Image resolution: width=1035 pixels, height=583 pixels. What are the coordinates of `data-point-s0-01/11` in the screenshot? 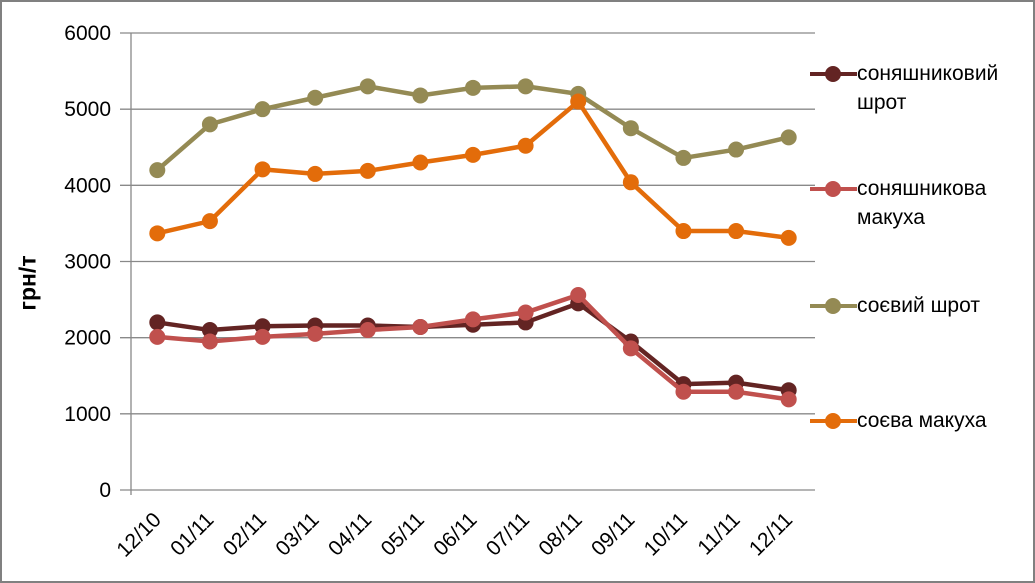 It's located at (209, 330).